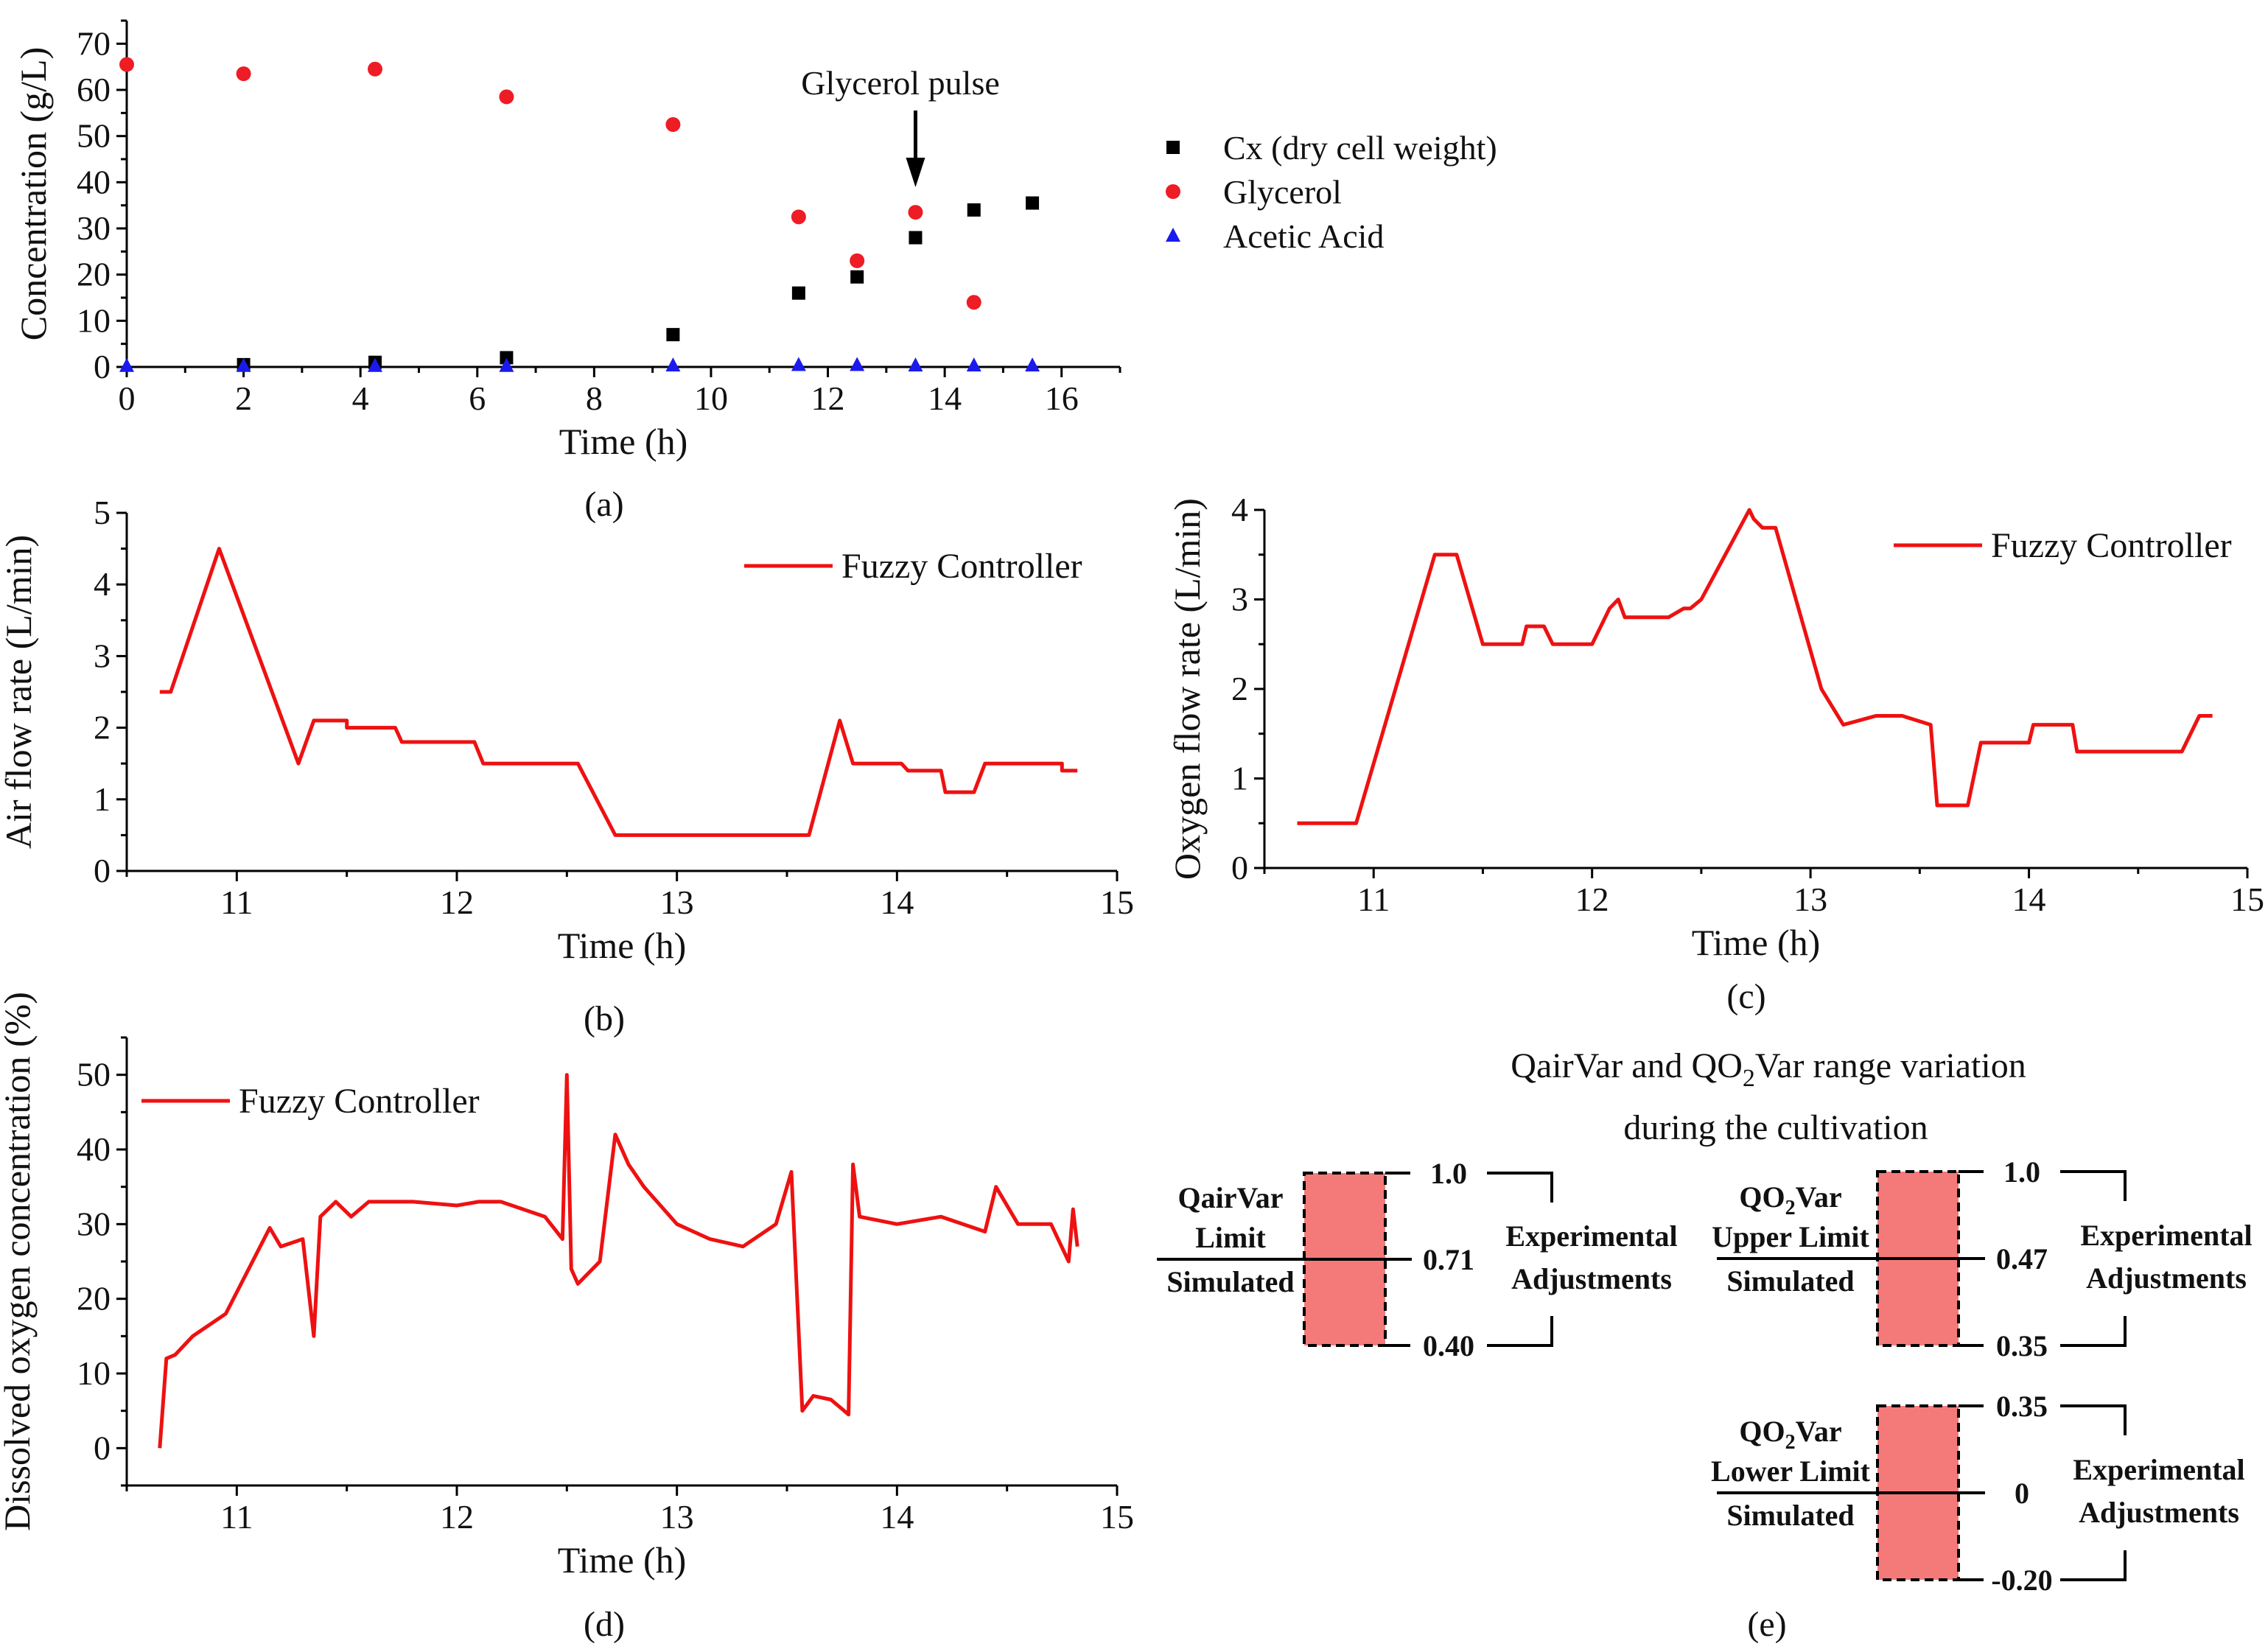 This screenshot has height=1652, width=2268. What do you see at coordinates (102, 584) in the screenshot?
I see `y-tick-label: 4` at bounding box center [102, 584].